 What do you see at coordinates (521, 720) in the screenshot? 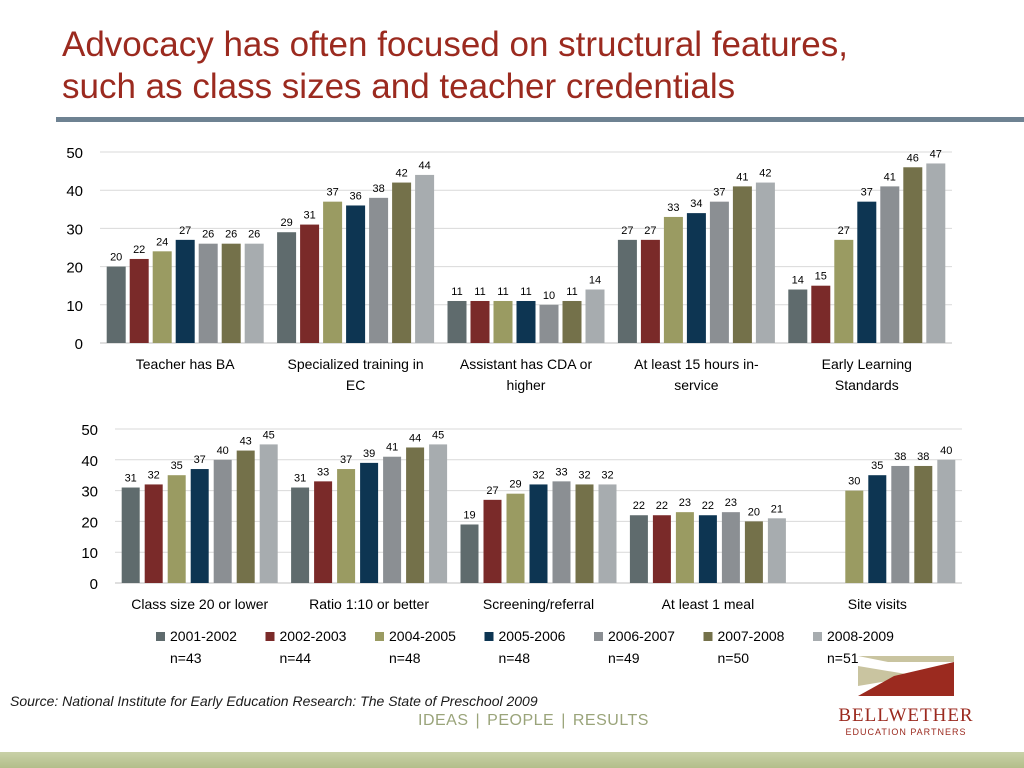
I see `tagline-people: PEOPLE` at bounding box center [521, 720].